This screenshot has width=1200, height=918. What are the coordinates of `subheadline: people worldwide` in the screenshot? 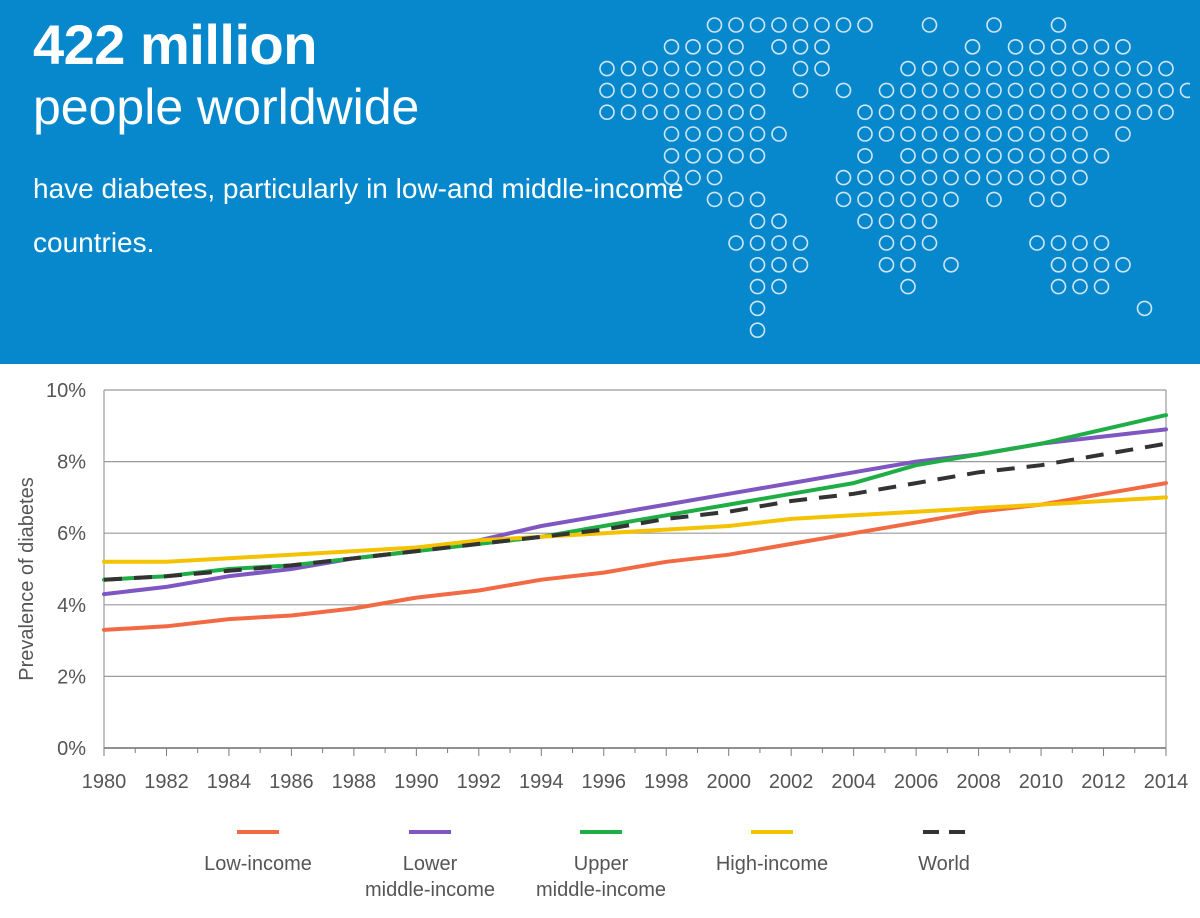 It's located at (226, 107).